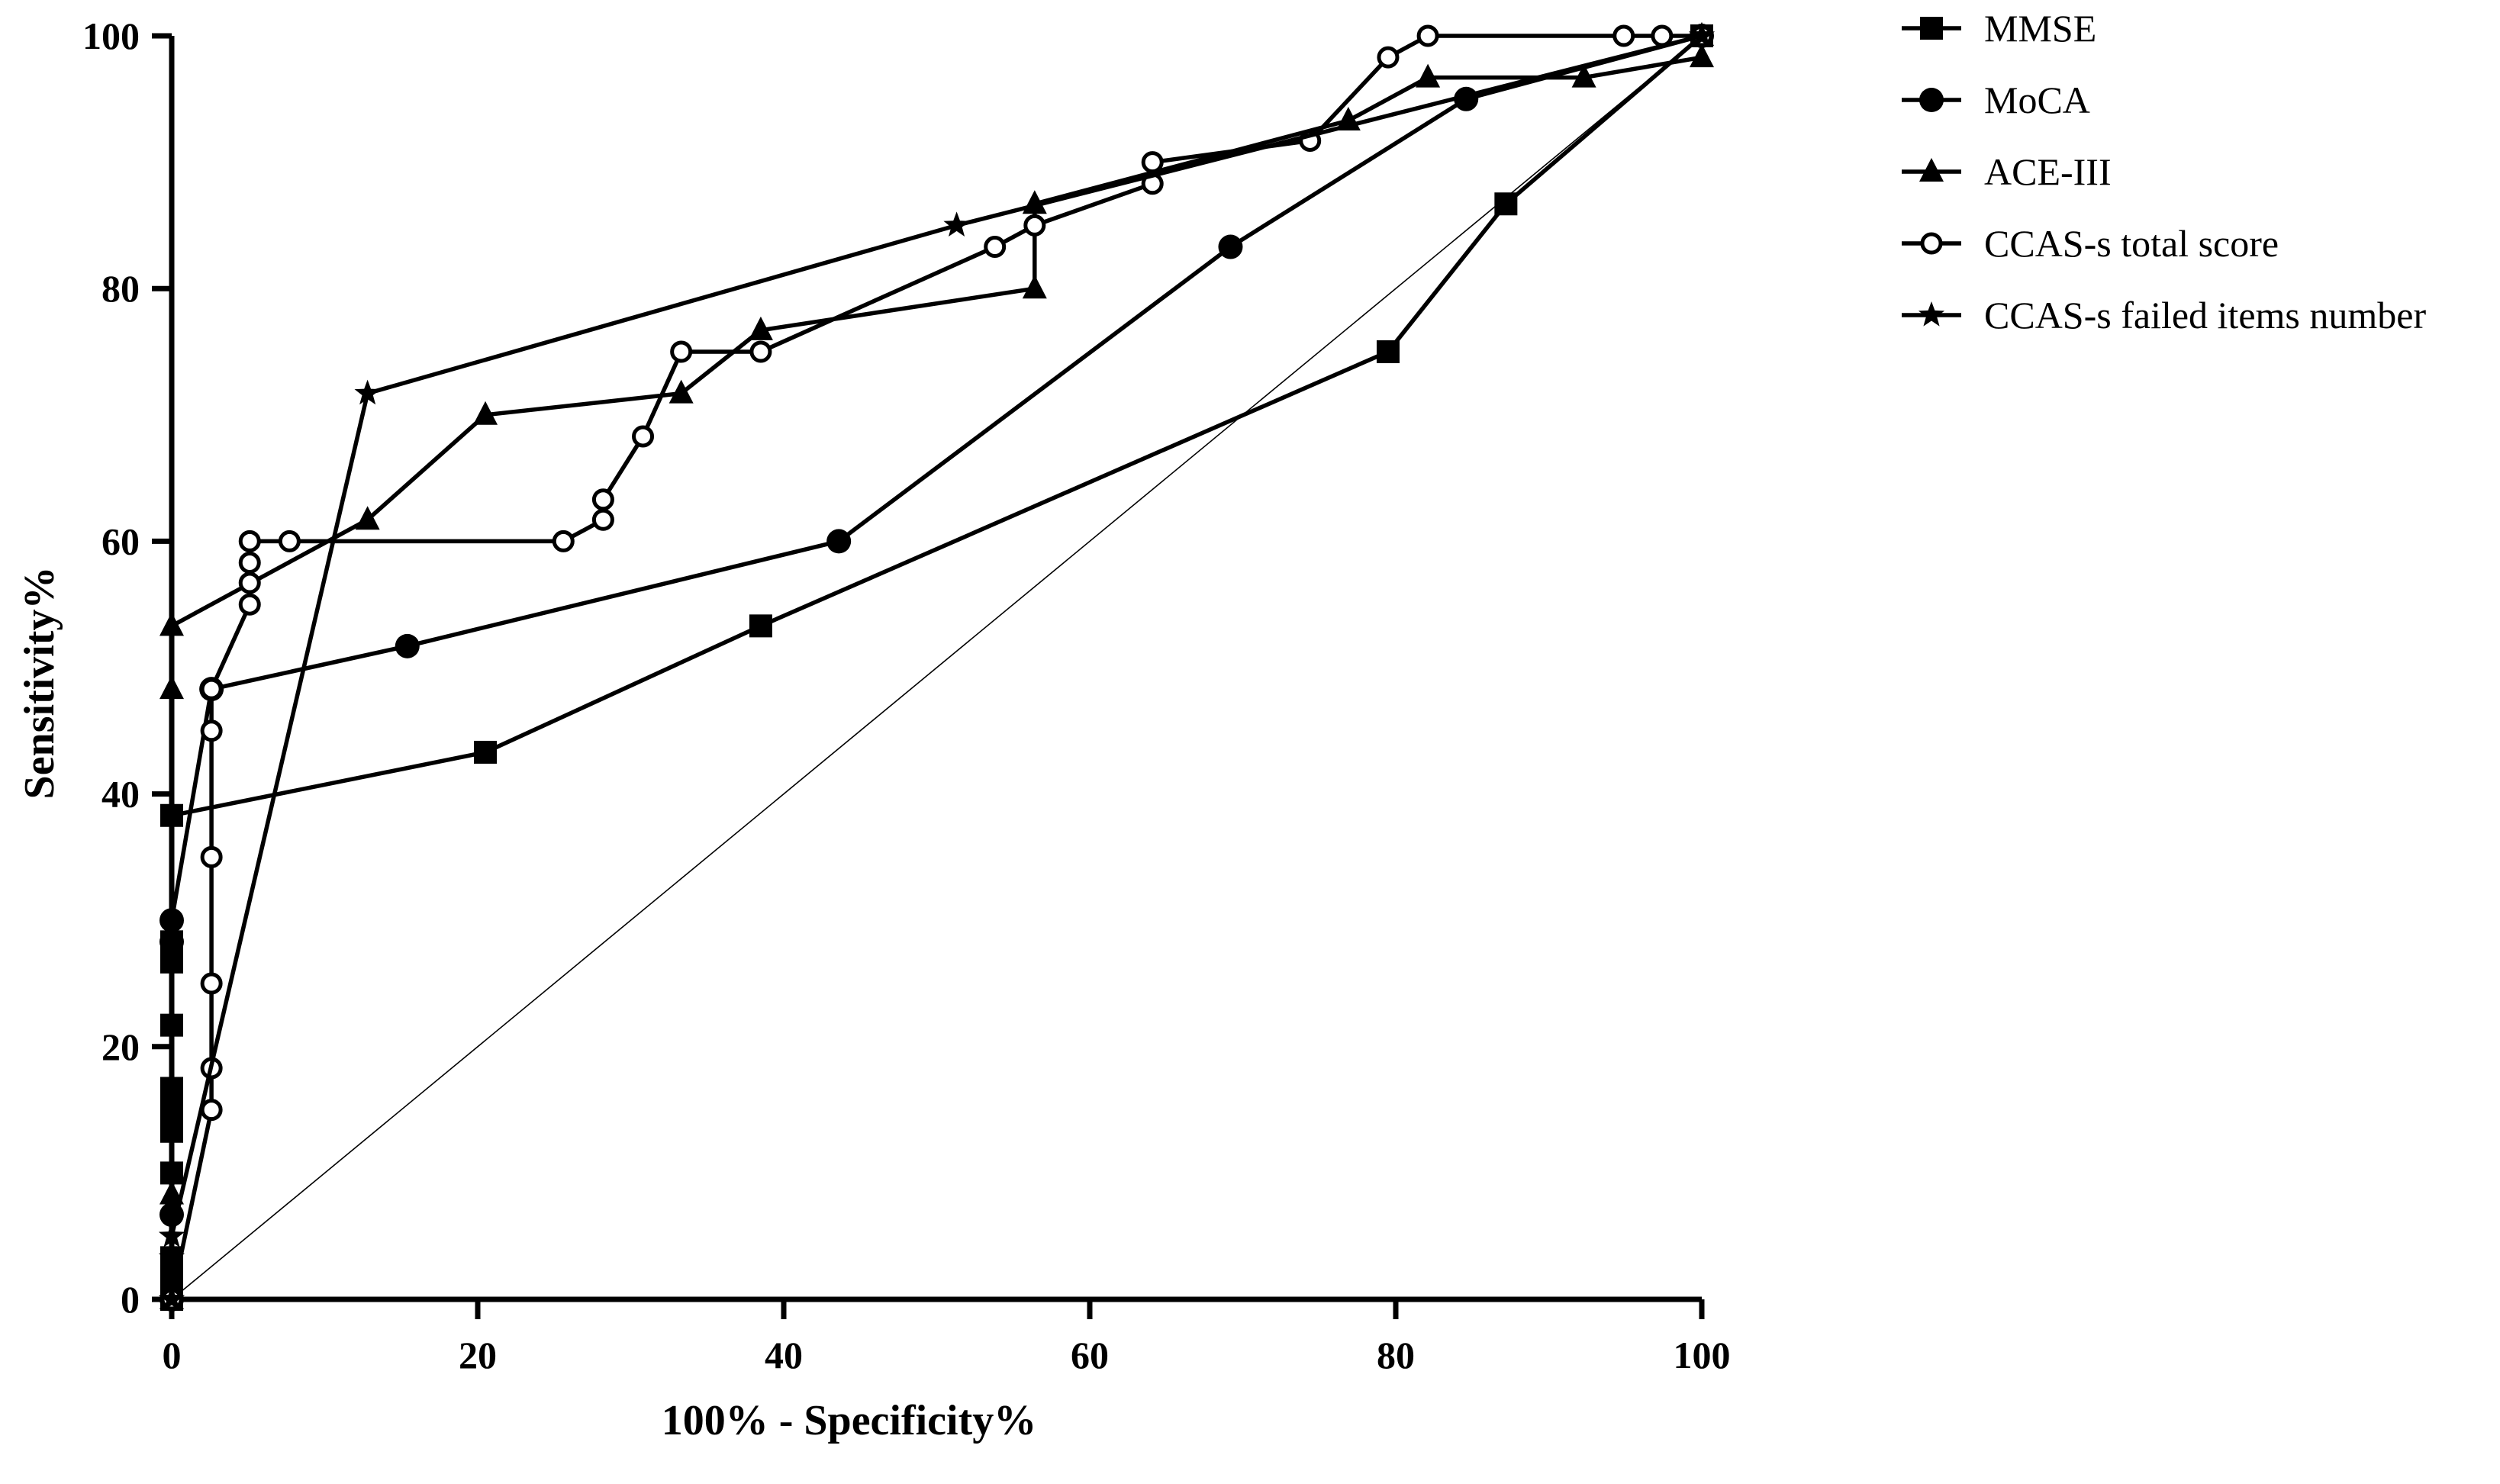 The image size is (2500, 1484). I want to click on x-tick-label: 40, so click(784, 1355).